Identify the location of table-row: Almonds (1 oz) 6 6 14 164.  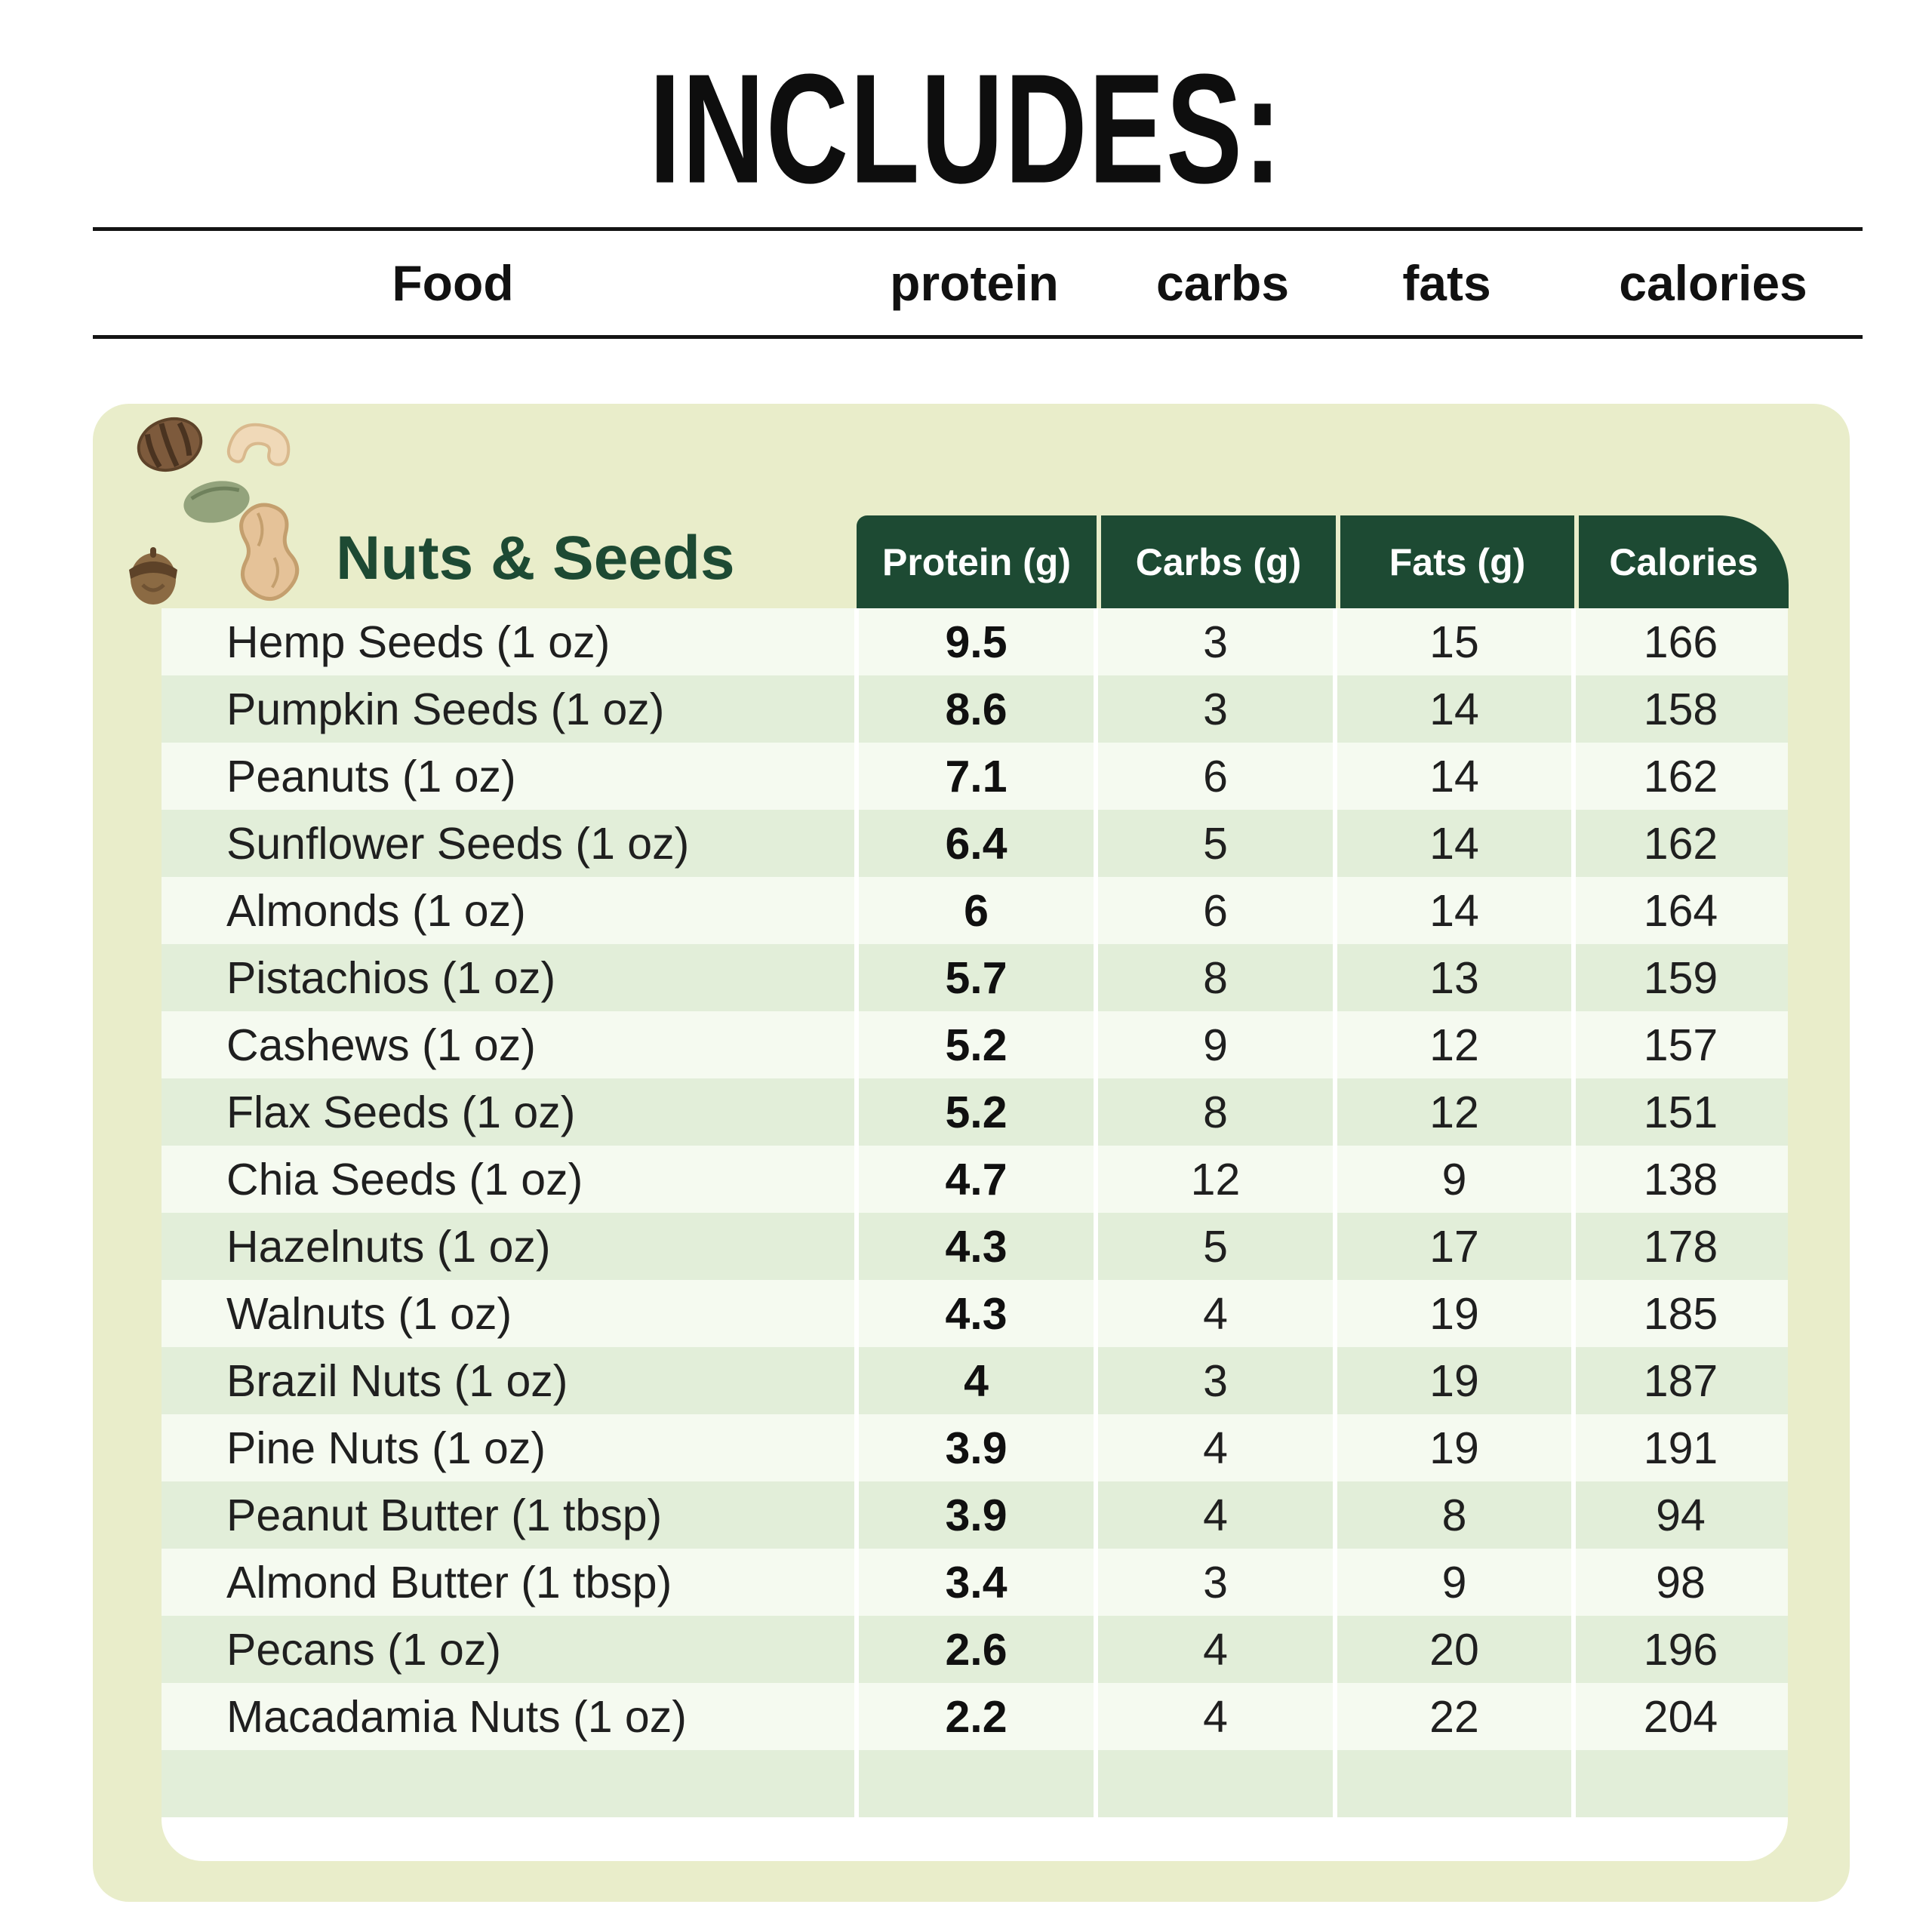
(975, 910).